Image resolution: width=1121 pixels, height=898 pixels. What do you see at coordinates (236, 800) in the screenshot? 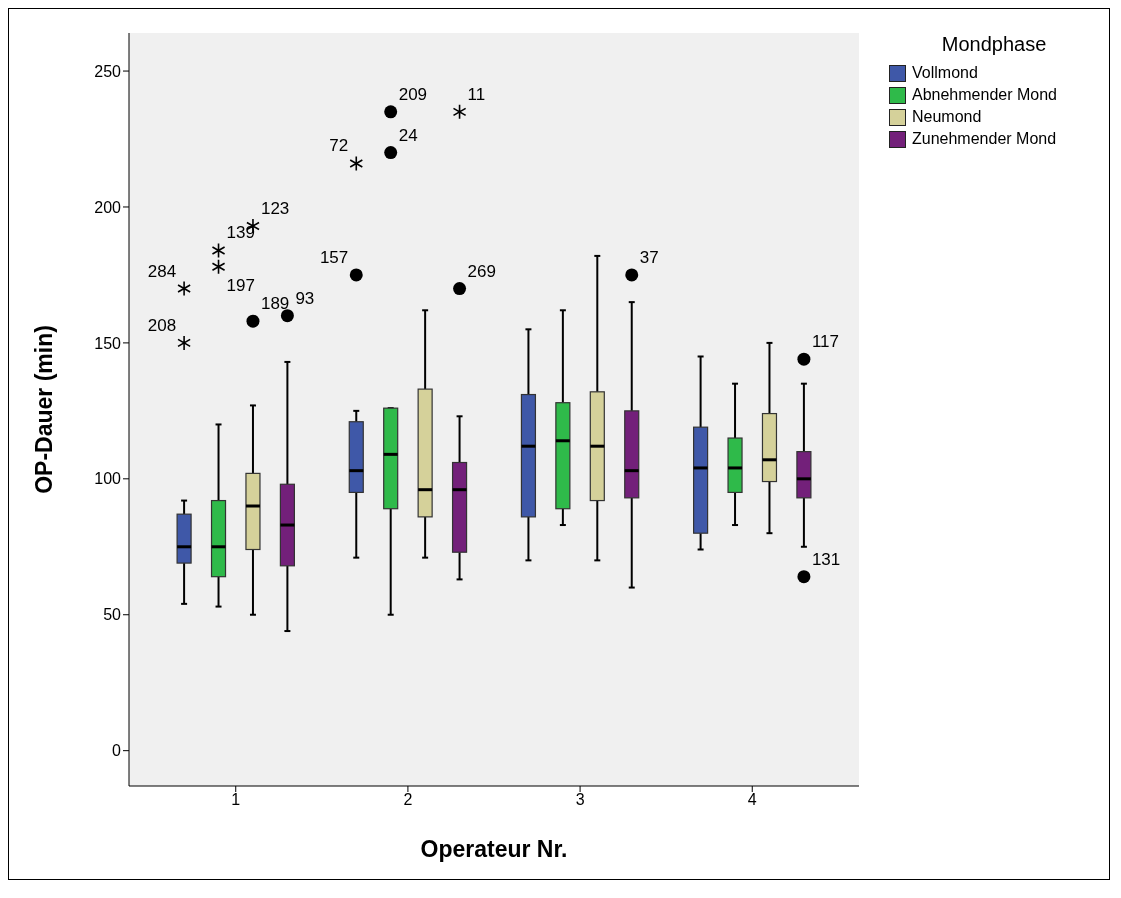
I see `x-tick-label: 1` at bounding box center [236, 800].